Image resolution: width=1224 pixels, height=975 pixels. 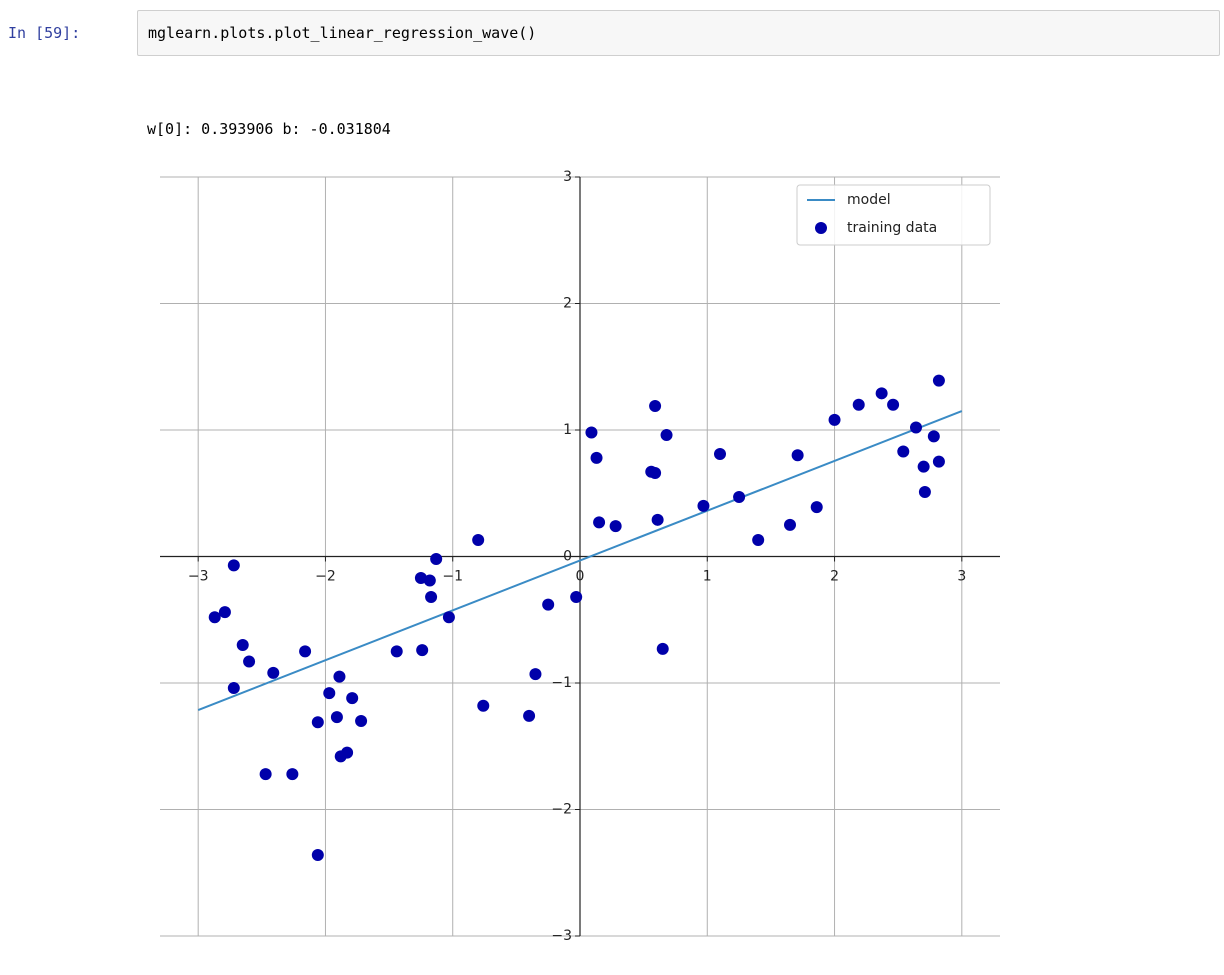 What do you see at coordinates (567, 304) in the screenshot?
I see `y-tick-label: 2` at bounding box center [567, 304].